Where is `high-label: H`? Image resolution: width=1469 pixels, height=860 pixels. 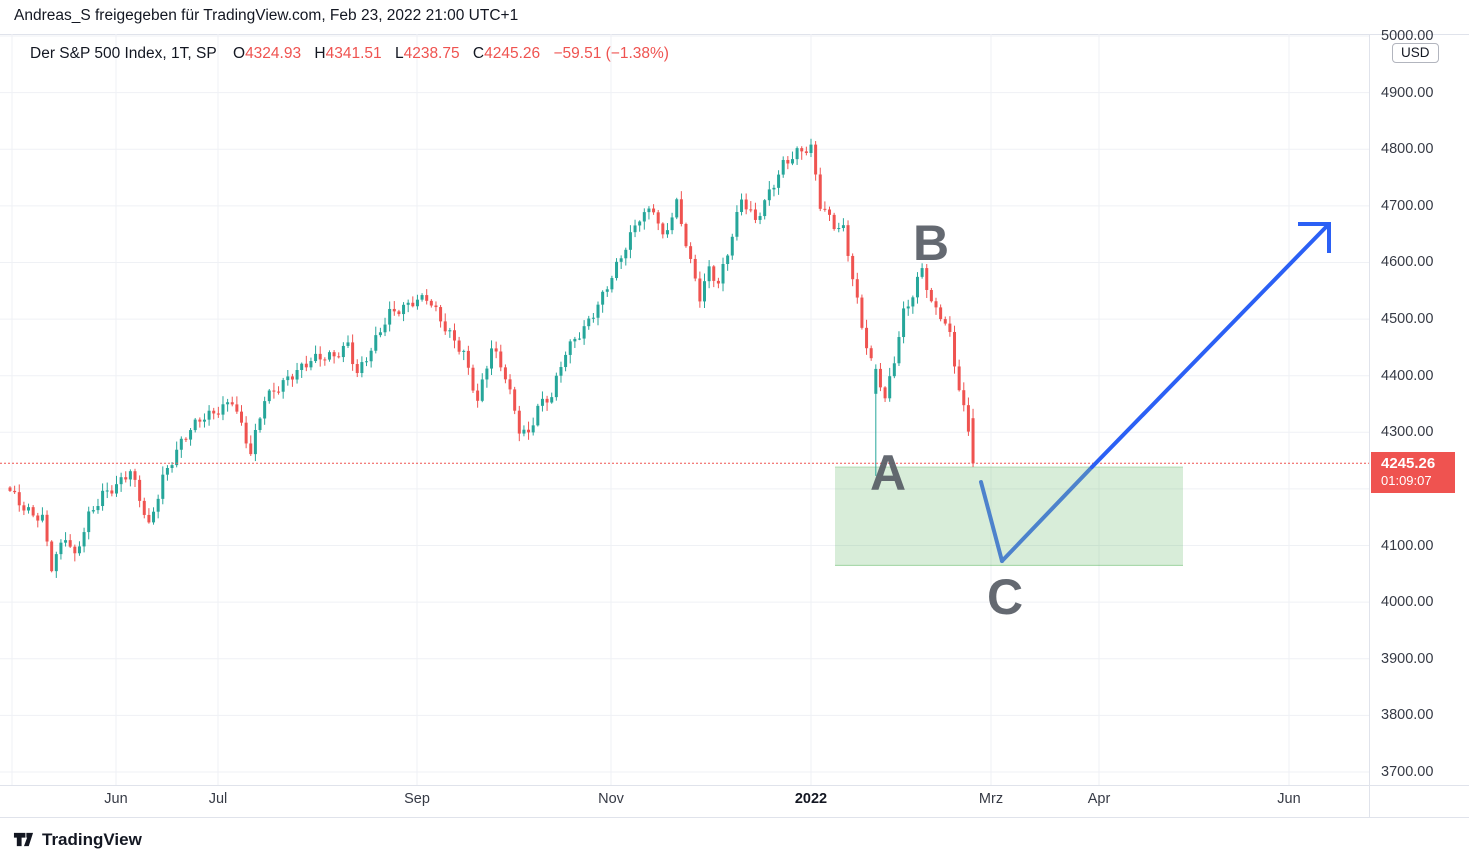 high-label: H is located at coordinates (320, 53).